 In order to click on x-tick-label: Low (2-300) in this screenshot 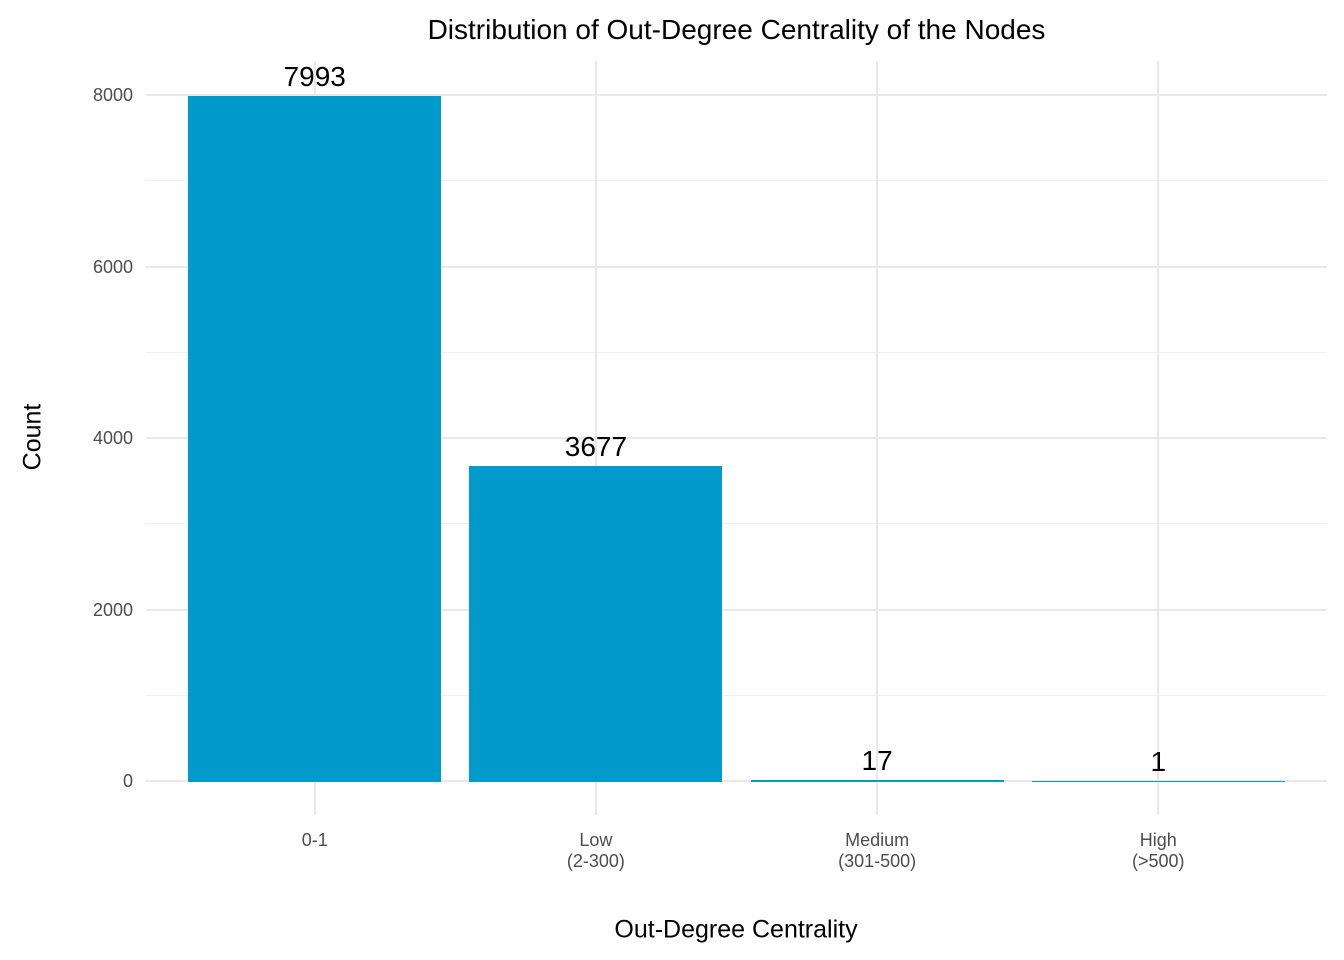, I will do `click(595, 850)`.